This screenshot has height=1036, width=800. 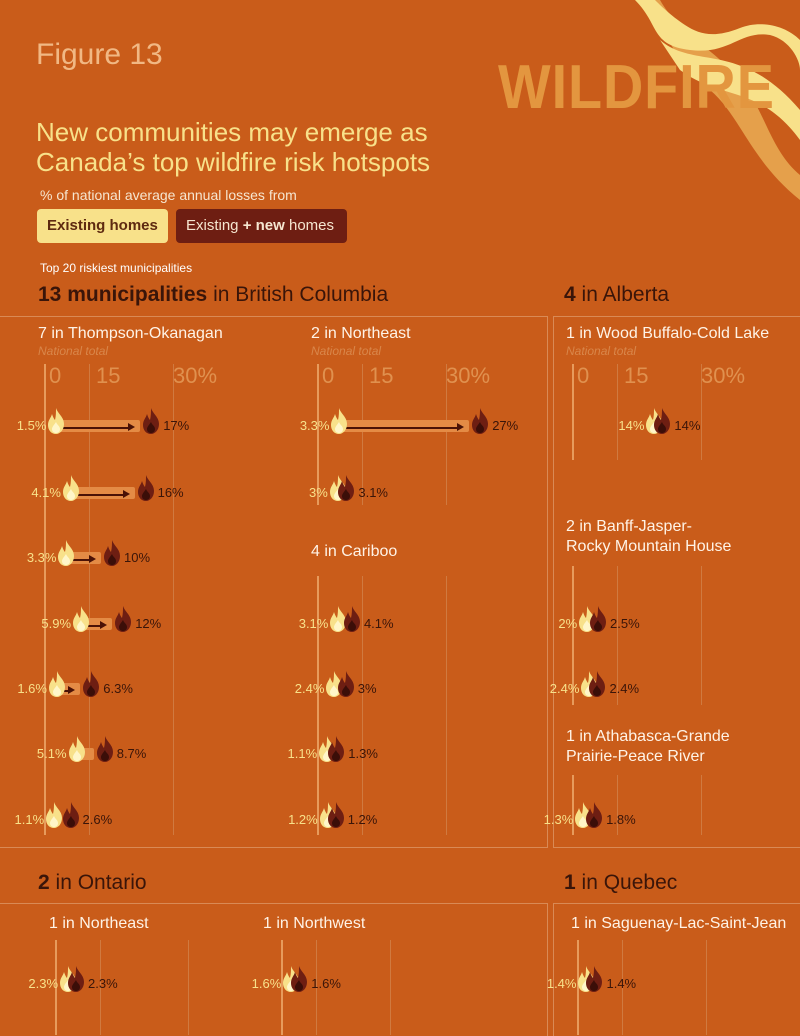 I want to click on wildfire-brand: WILDFIRE, so click(x=636, y=87).